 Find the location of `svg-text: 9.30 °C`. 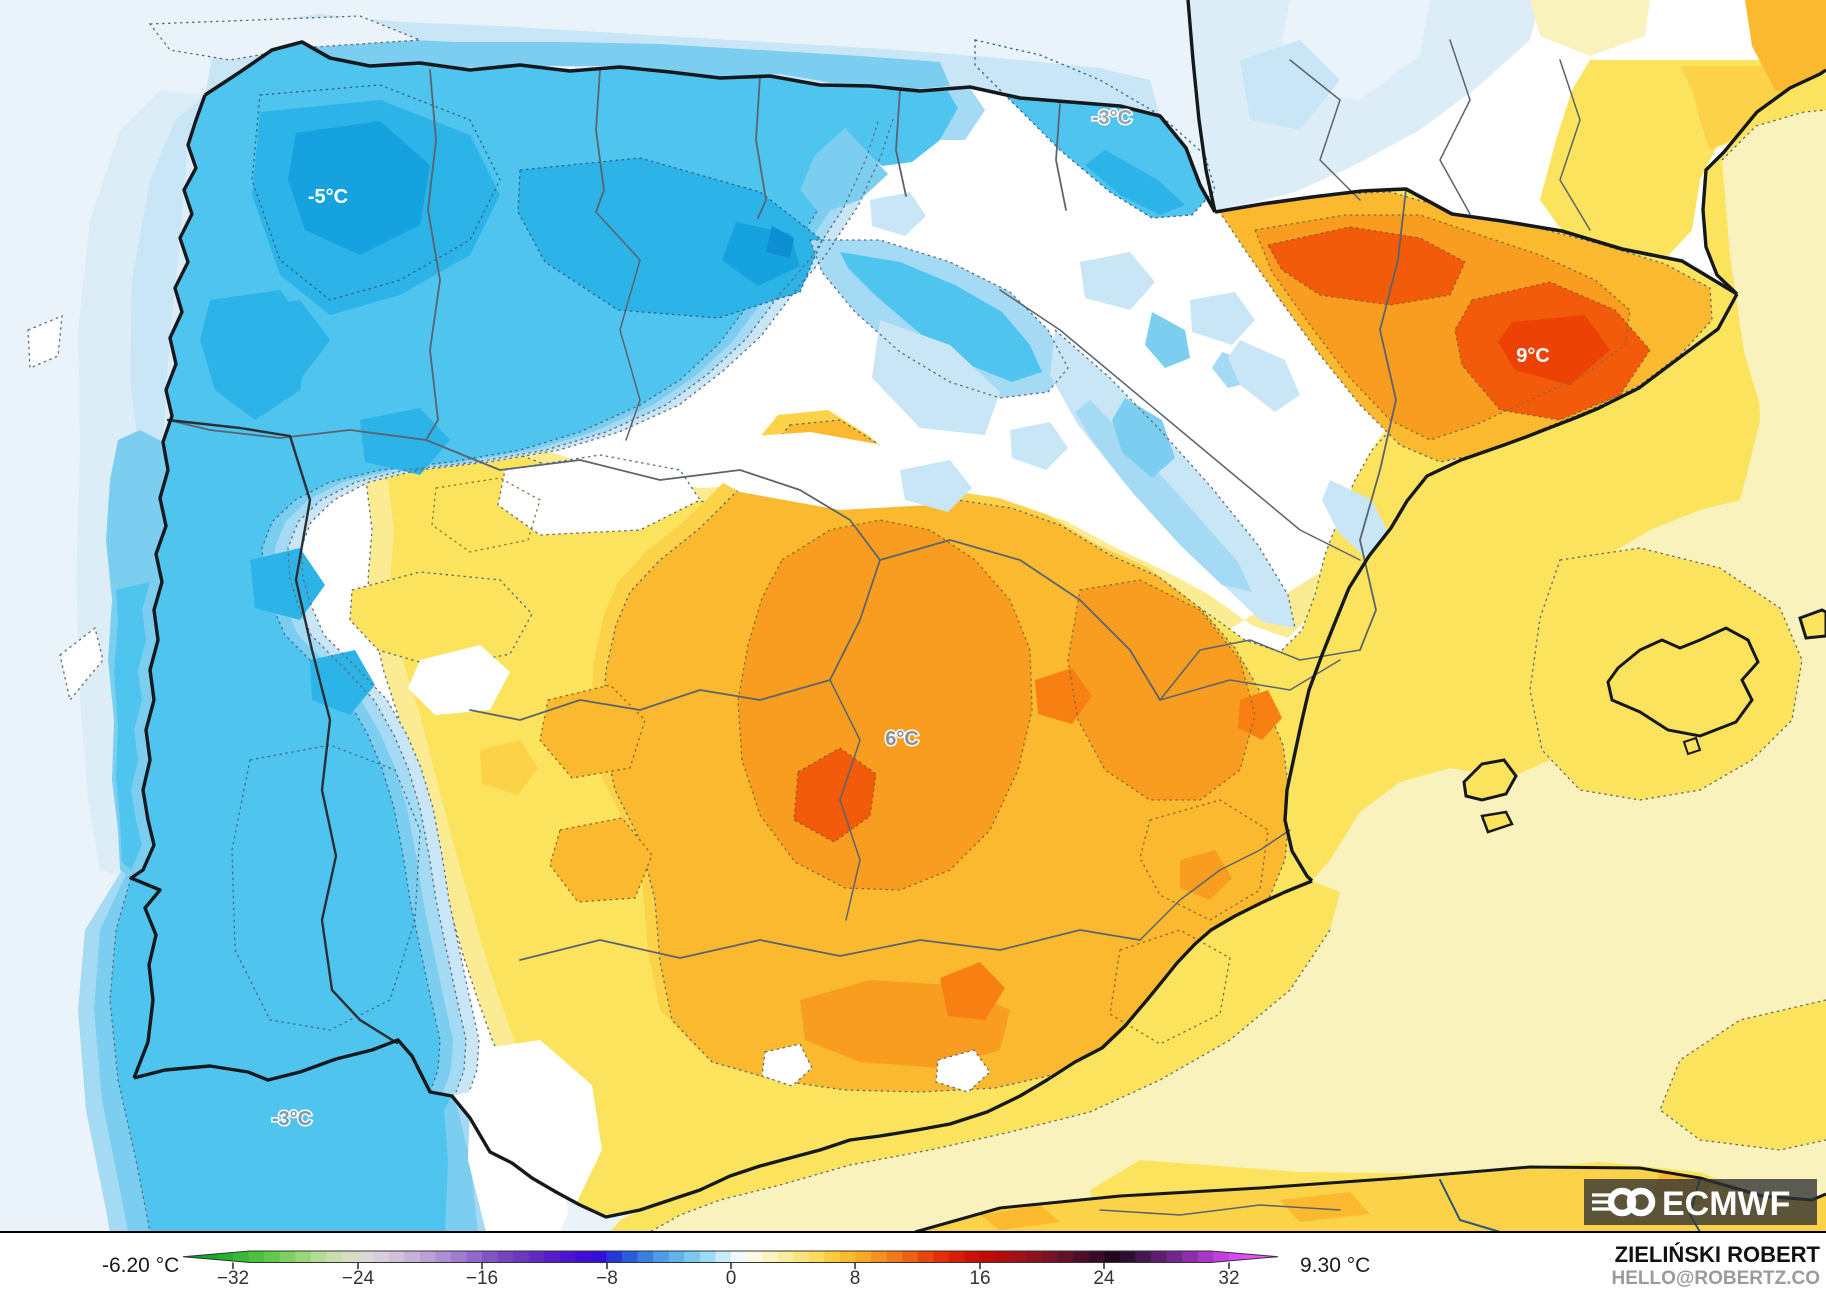

svg-text: 9.30 °C is located at coordinates (1335, 1265).